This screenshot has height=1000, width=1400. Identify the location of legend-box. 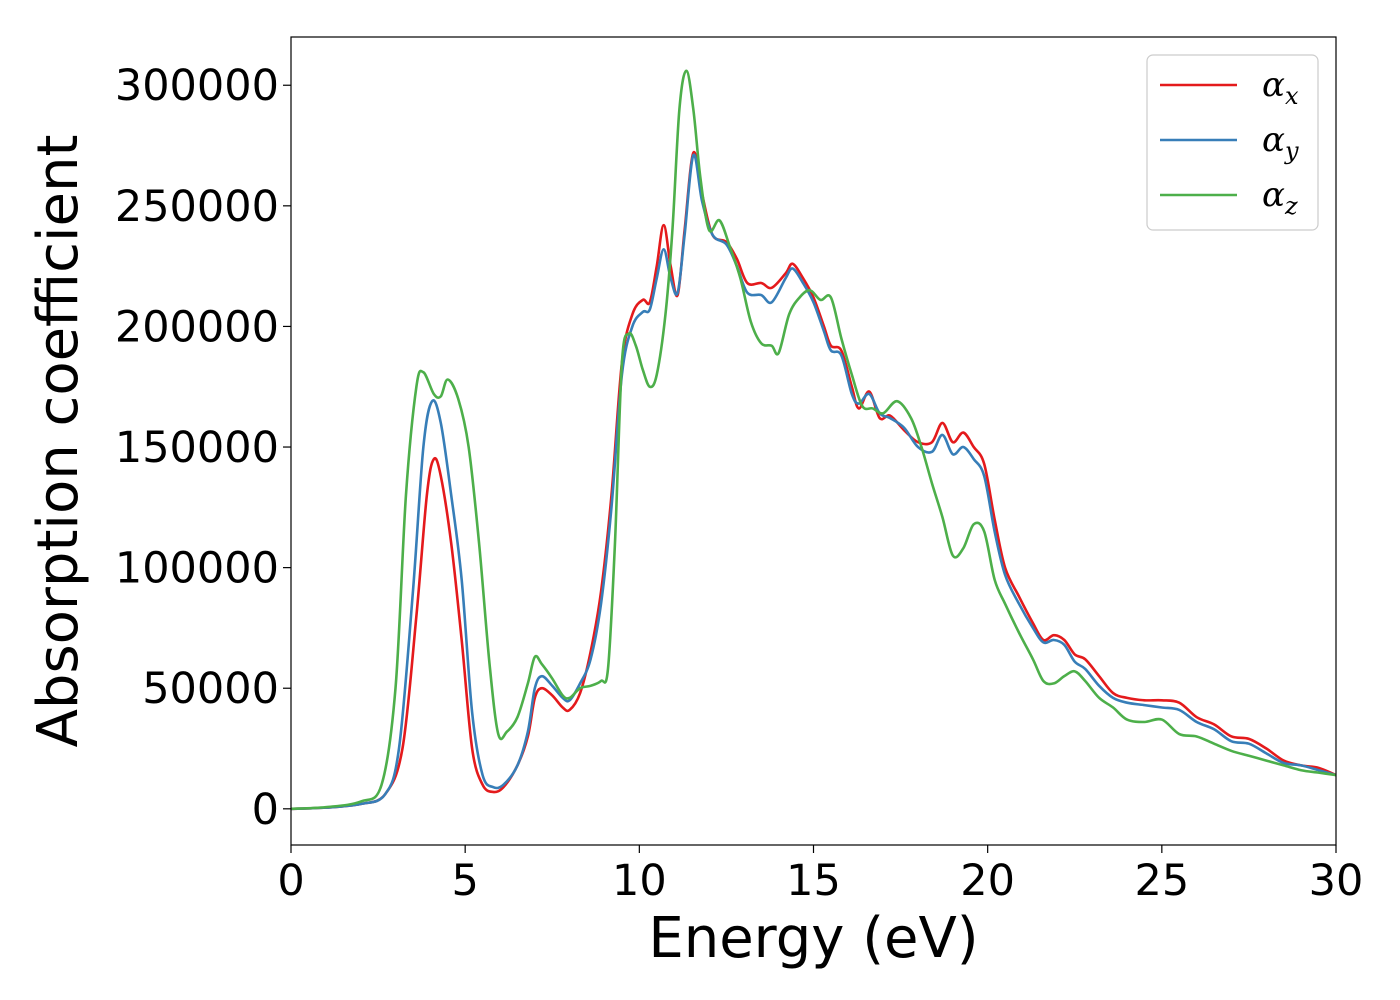
(1232, 142).